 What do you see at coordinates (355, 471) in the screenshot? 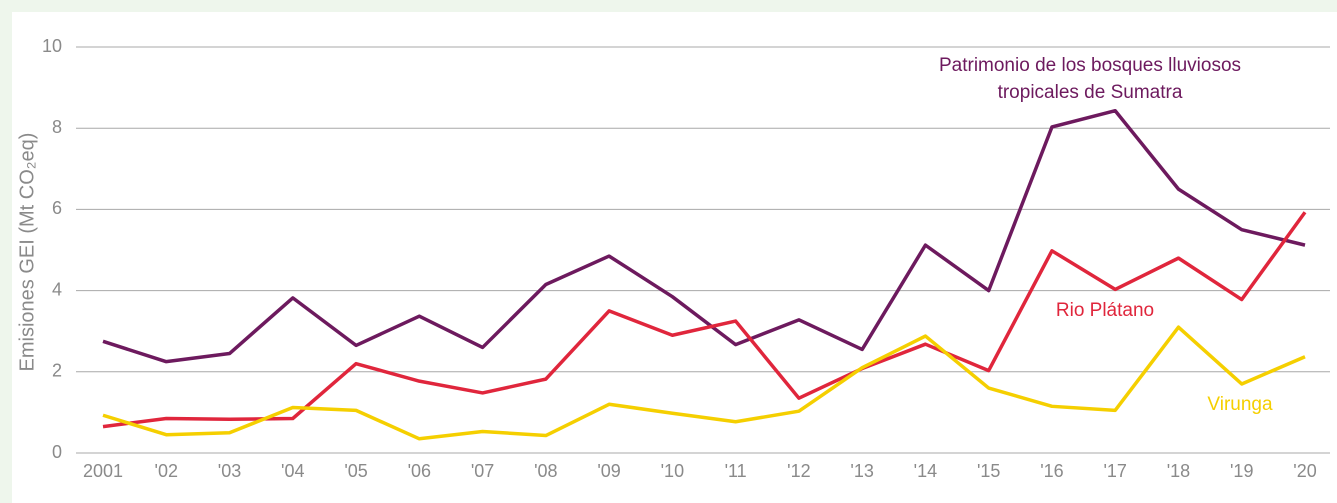
I see `x-tick-label: '05` at bounding box center [355, 471].